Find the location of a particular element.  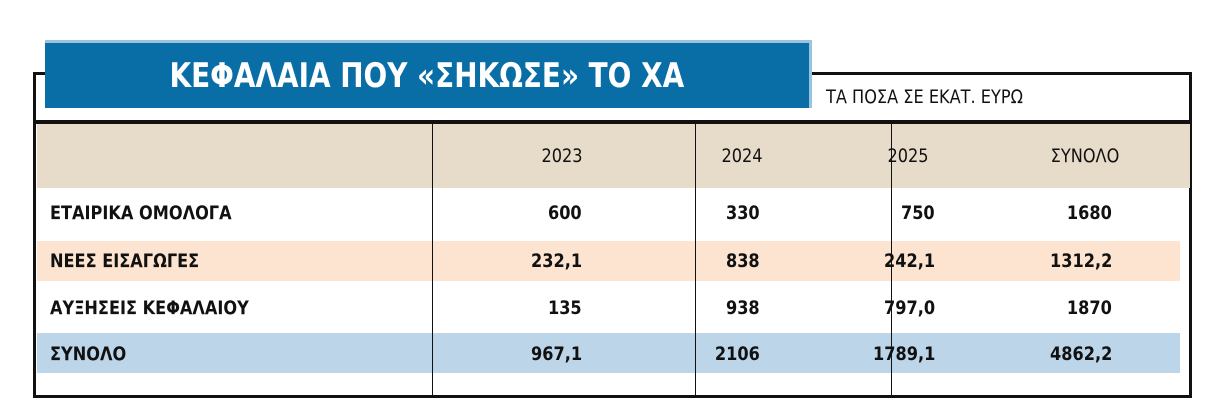

cell-value: 2106 is located at coordinates (737, 354).